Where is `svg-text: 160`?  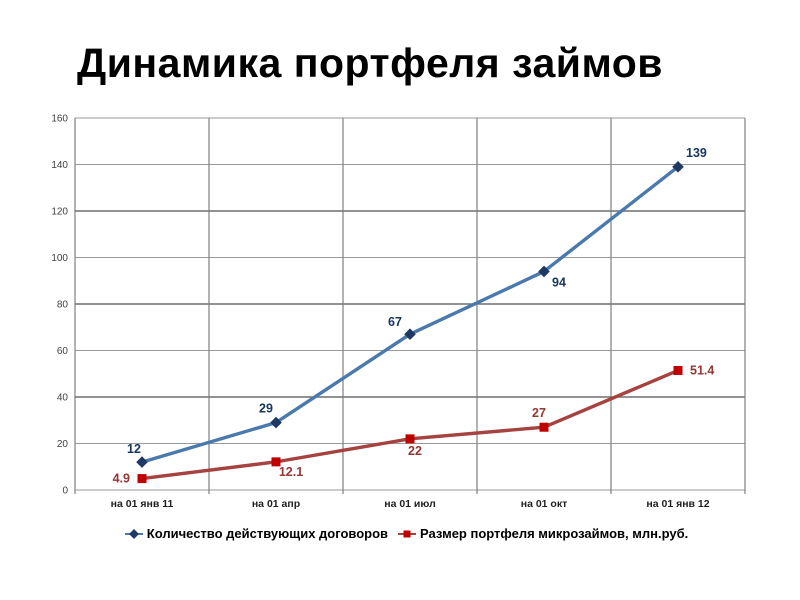 svg-text: 160 is located at coordinates (59, 119).